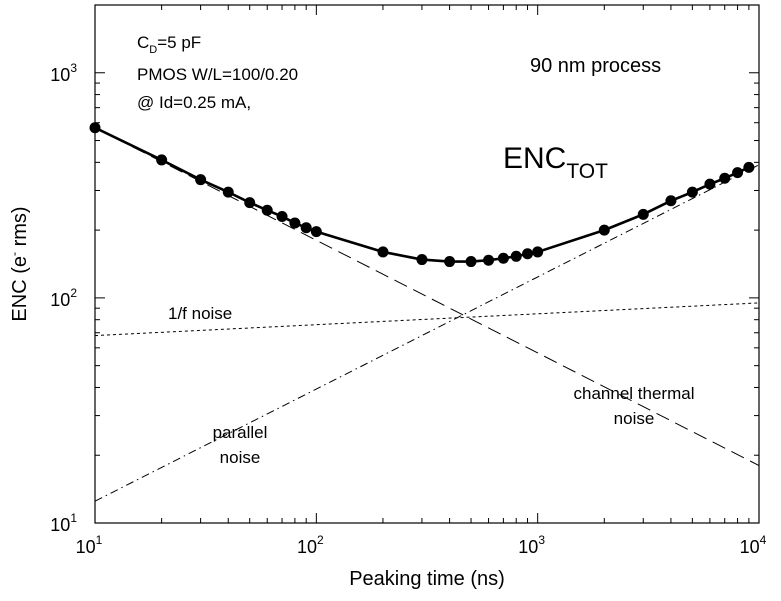 The height and width of the screenshot is (601, 781). I want to click on label-parallel-noise-1: parallel, so click(240, 432).